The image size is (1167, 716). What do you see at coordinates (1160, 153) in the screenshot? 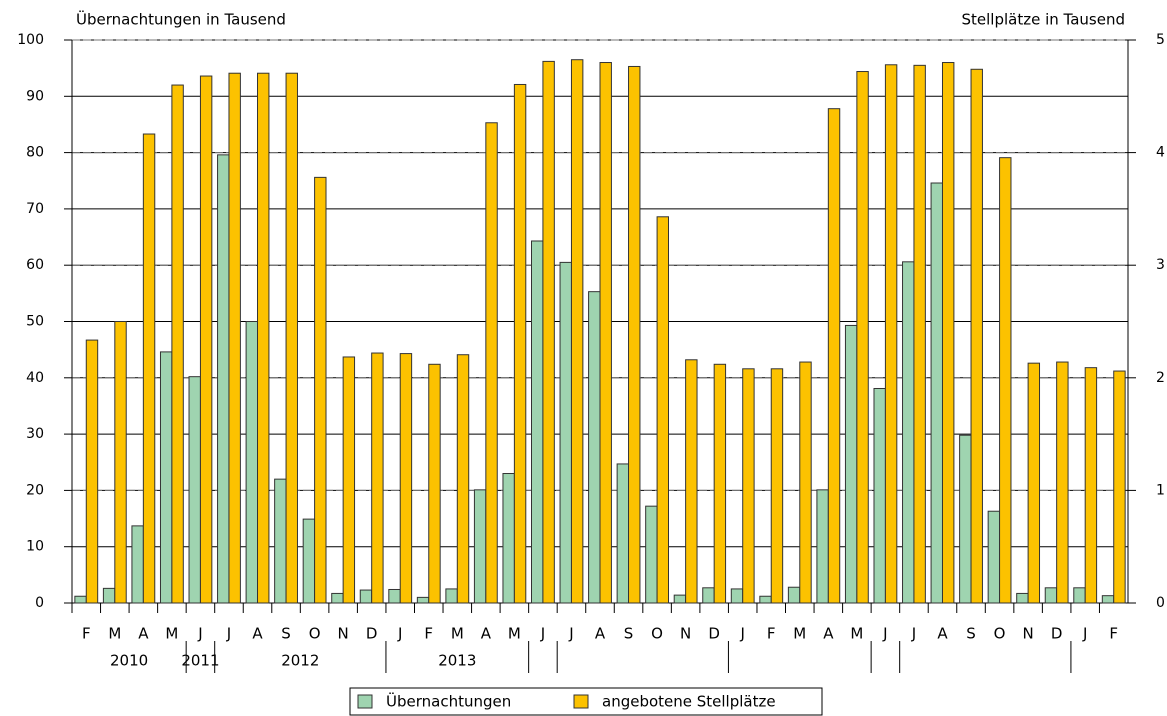
I see `y2-tick-label: 4` at bounding box center [1160, 153].